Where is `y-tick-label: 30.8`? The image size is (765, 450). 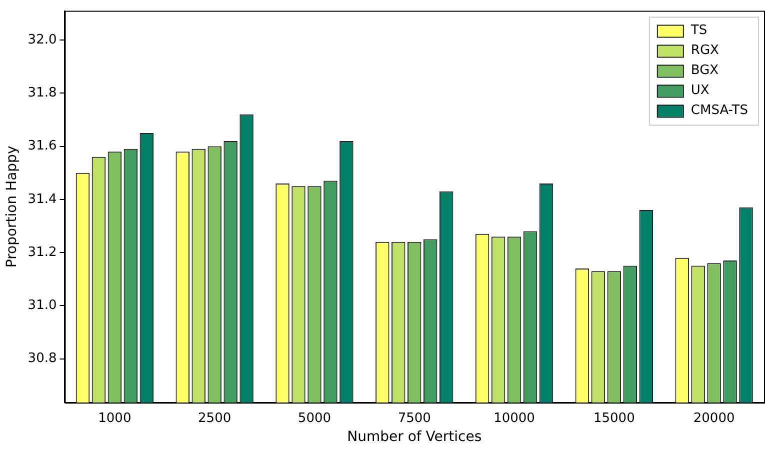 y-tick-label: 30.8 is located at coordinates (42, 358).